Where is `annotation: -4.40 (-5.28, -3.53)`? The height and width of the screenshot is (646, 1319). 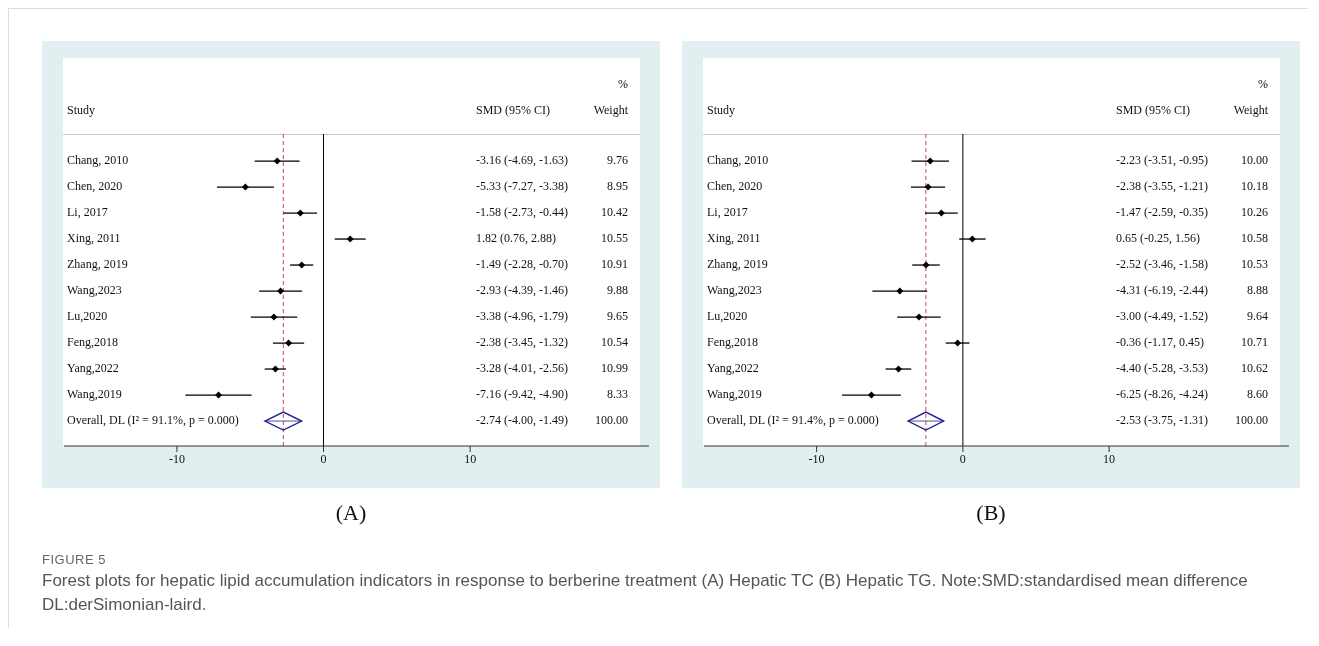 annotation: -4.40 (-5.28, -3.53) is located at coordinates (1162, 369).